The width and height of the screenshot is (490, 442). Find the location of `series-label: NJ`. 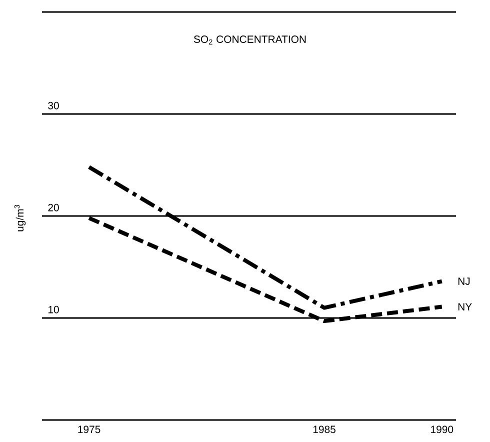

series-label: NJ is located at coordinates (464, 281).